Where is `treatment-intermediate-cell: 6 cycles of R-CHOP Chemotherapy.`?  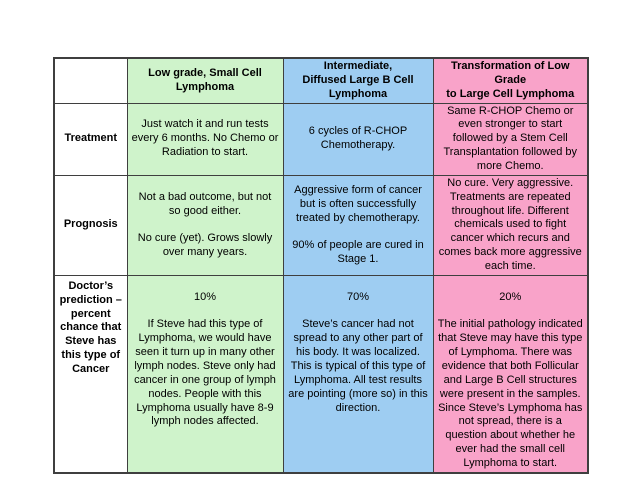
treatment-intermediate-cell: 6 cycles of R-CHOP Chemotherapy. is located at coordinates (358, 139).